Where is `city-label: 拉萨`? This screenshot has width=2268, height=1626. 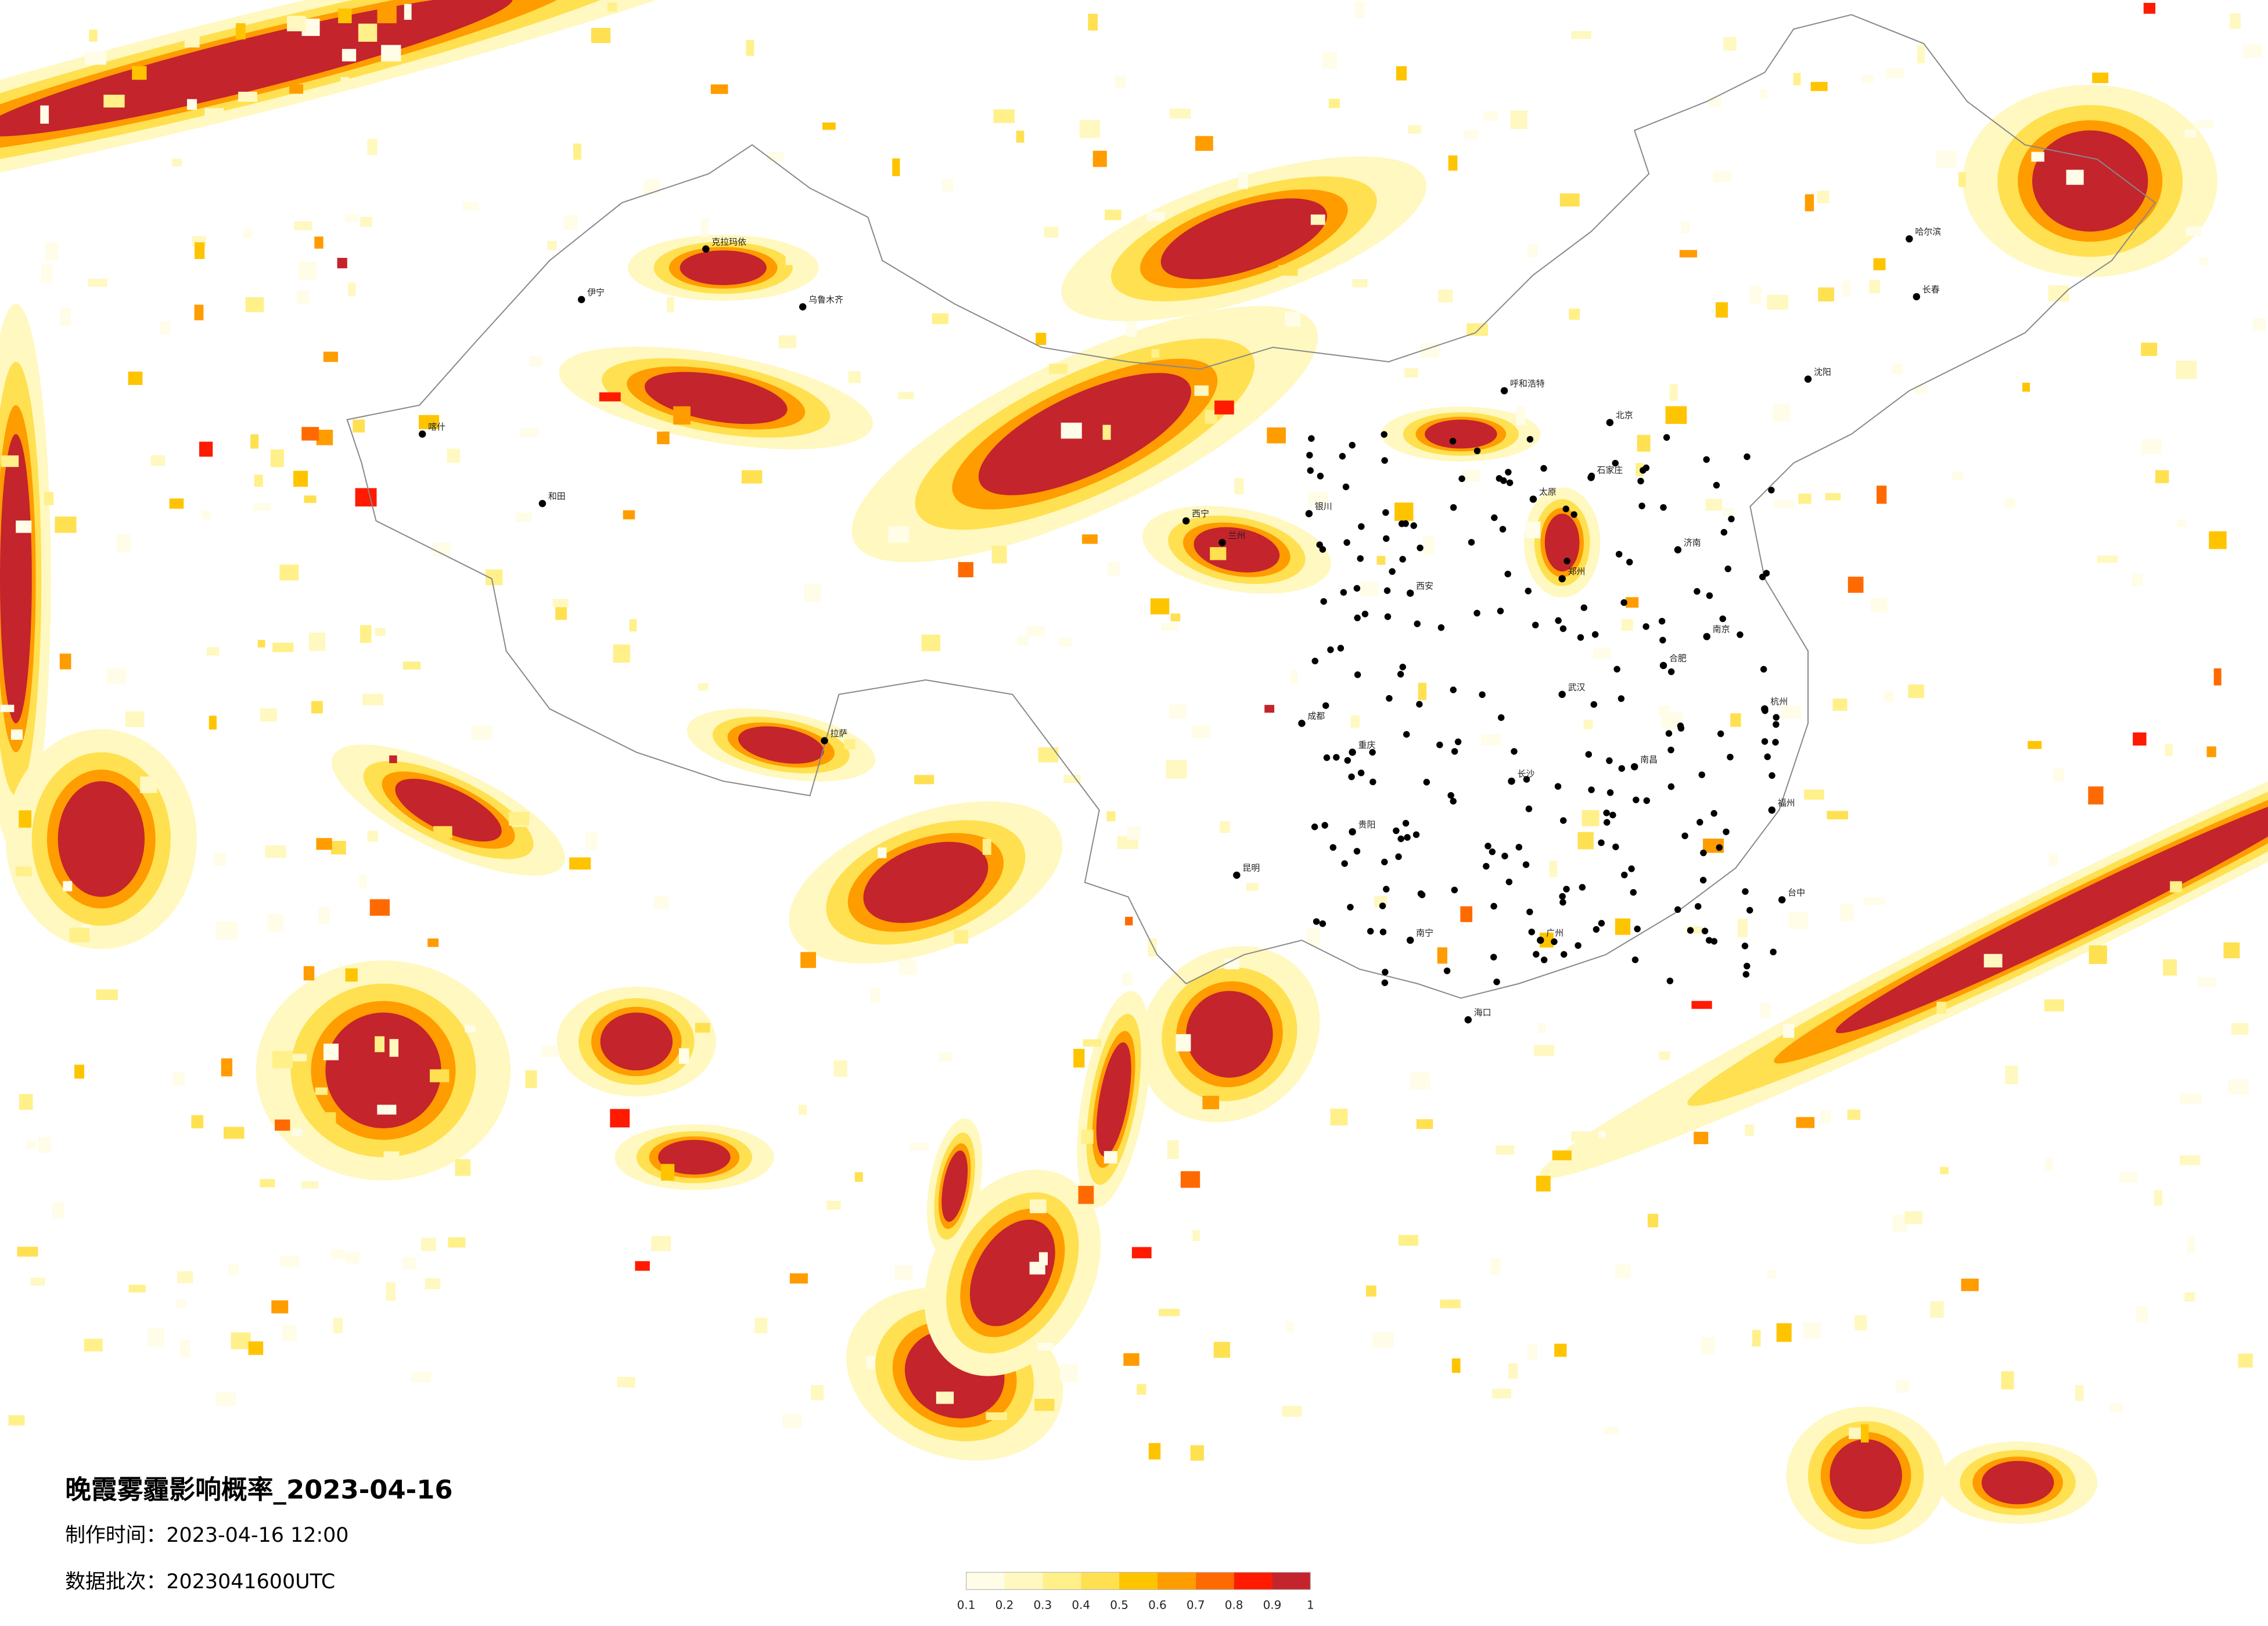
city-label: 拉萨 is located at coordinates (839, 733).